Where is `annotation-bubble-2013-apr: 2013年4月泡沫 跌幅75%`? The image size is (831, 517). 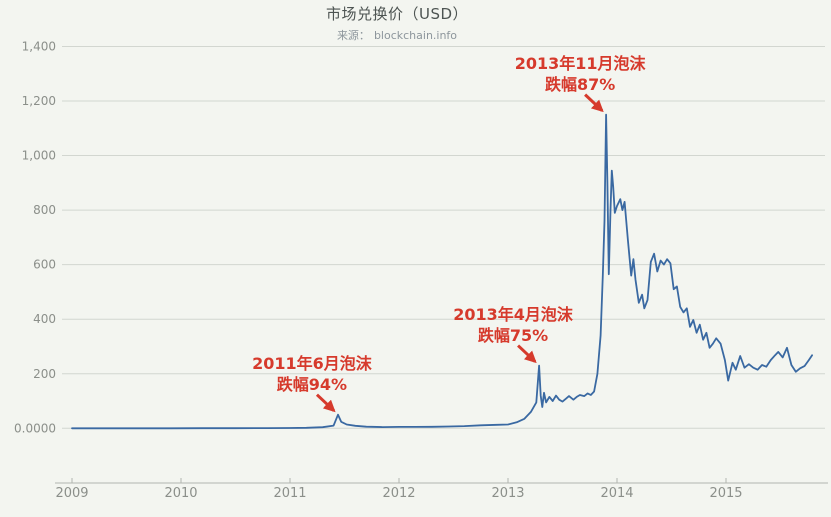
annotation-bubble-2013-apr: 2013年4月泡沫 跌幅75% is located at coordinates (513, 325).